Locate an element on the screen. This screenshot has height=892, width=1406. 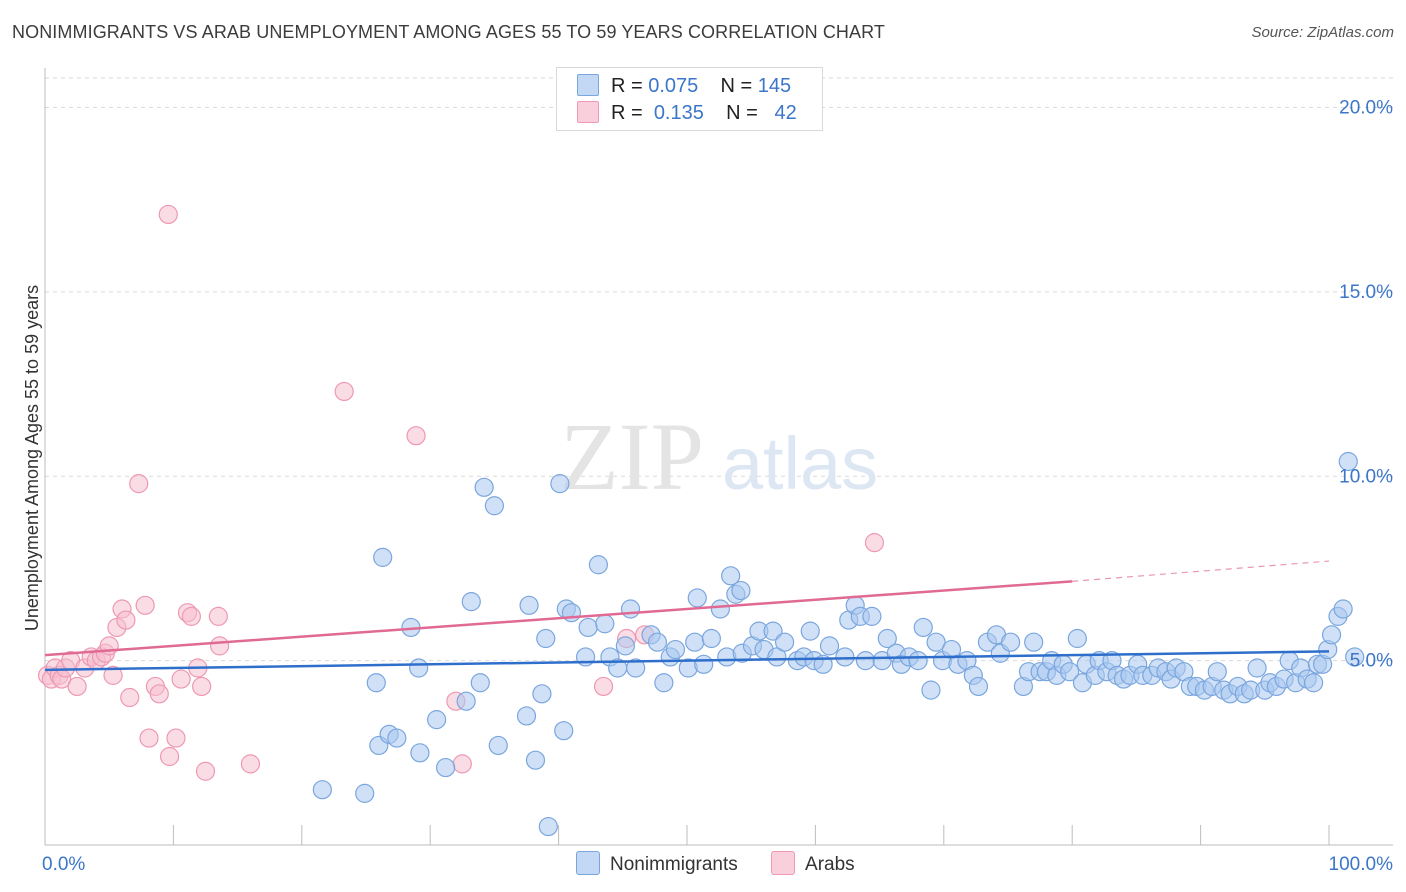
legend-n-label: N = is located at coordinates (736, 86).